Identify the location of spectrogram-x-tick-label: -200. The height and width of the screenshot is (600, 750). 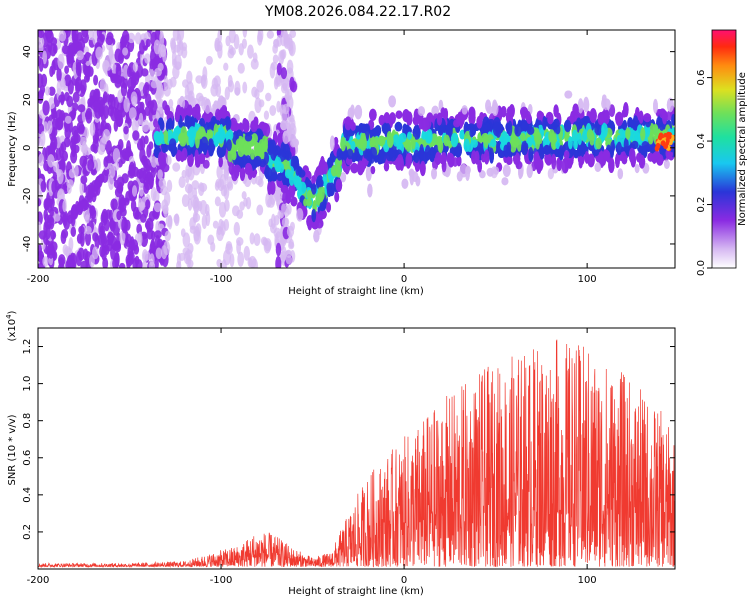
(38, 279).